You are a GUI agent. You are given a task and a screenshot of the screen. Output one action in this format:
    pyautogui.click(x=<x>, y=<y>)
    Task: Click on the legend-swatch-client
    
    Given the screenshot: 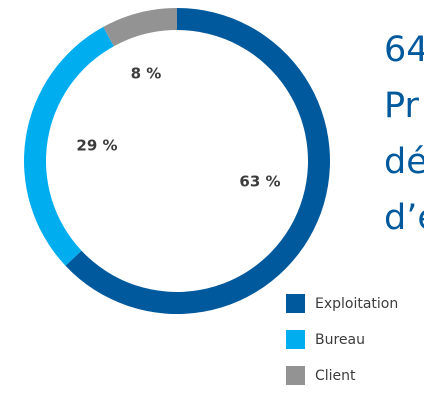 What is the action you would take?
    pyautogui.click(x=295, y=375)
    